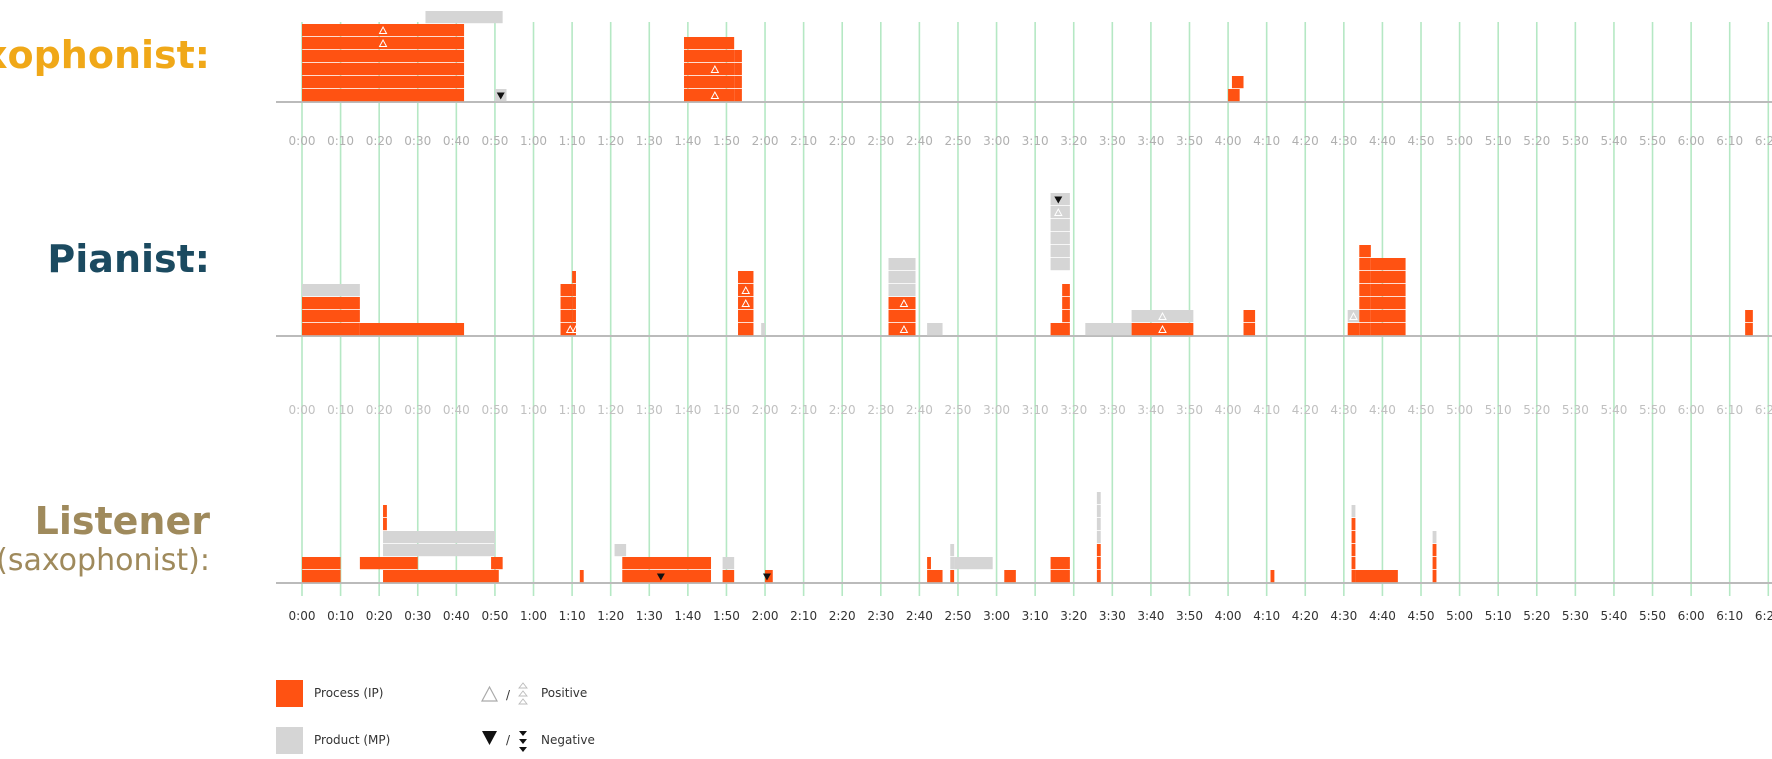 This screenshot has width=1772, height=759. I want to click on tick-label: 0:10, so click(340, 616).